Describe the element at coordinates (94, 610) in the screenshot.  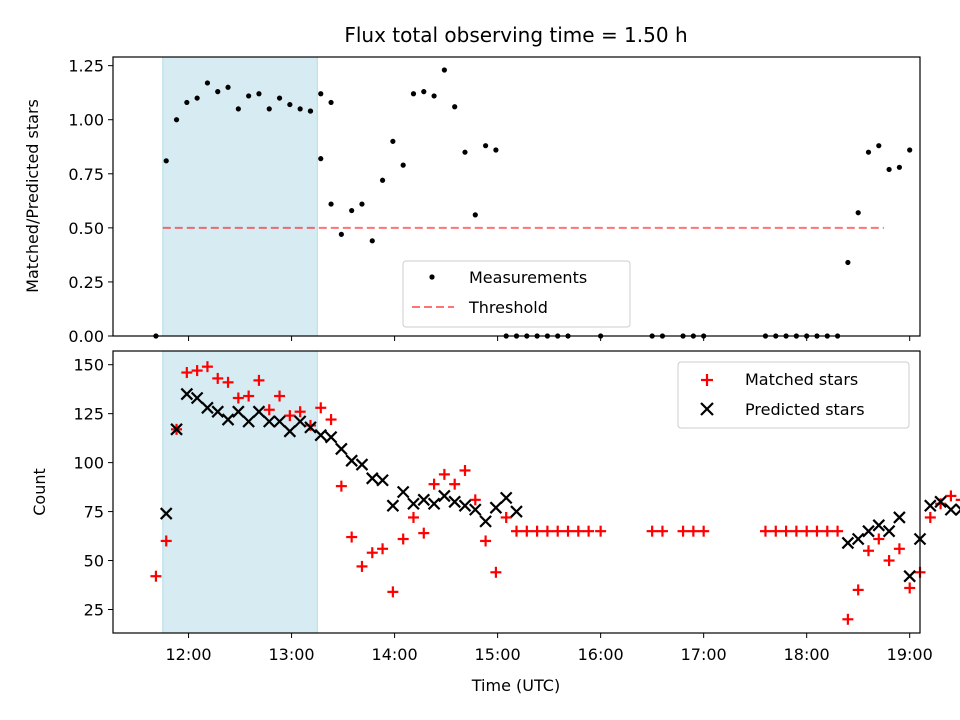
I see `count-y-tick-label: 25` at that location.